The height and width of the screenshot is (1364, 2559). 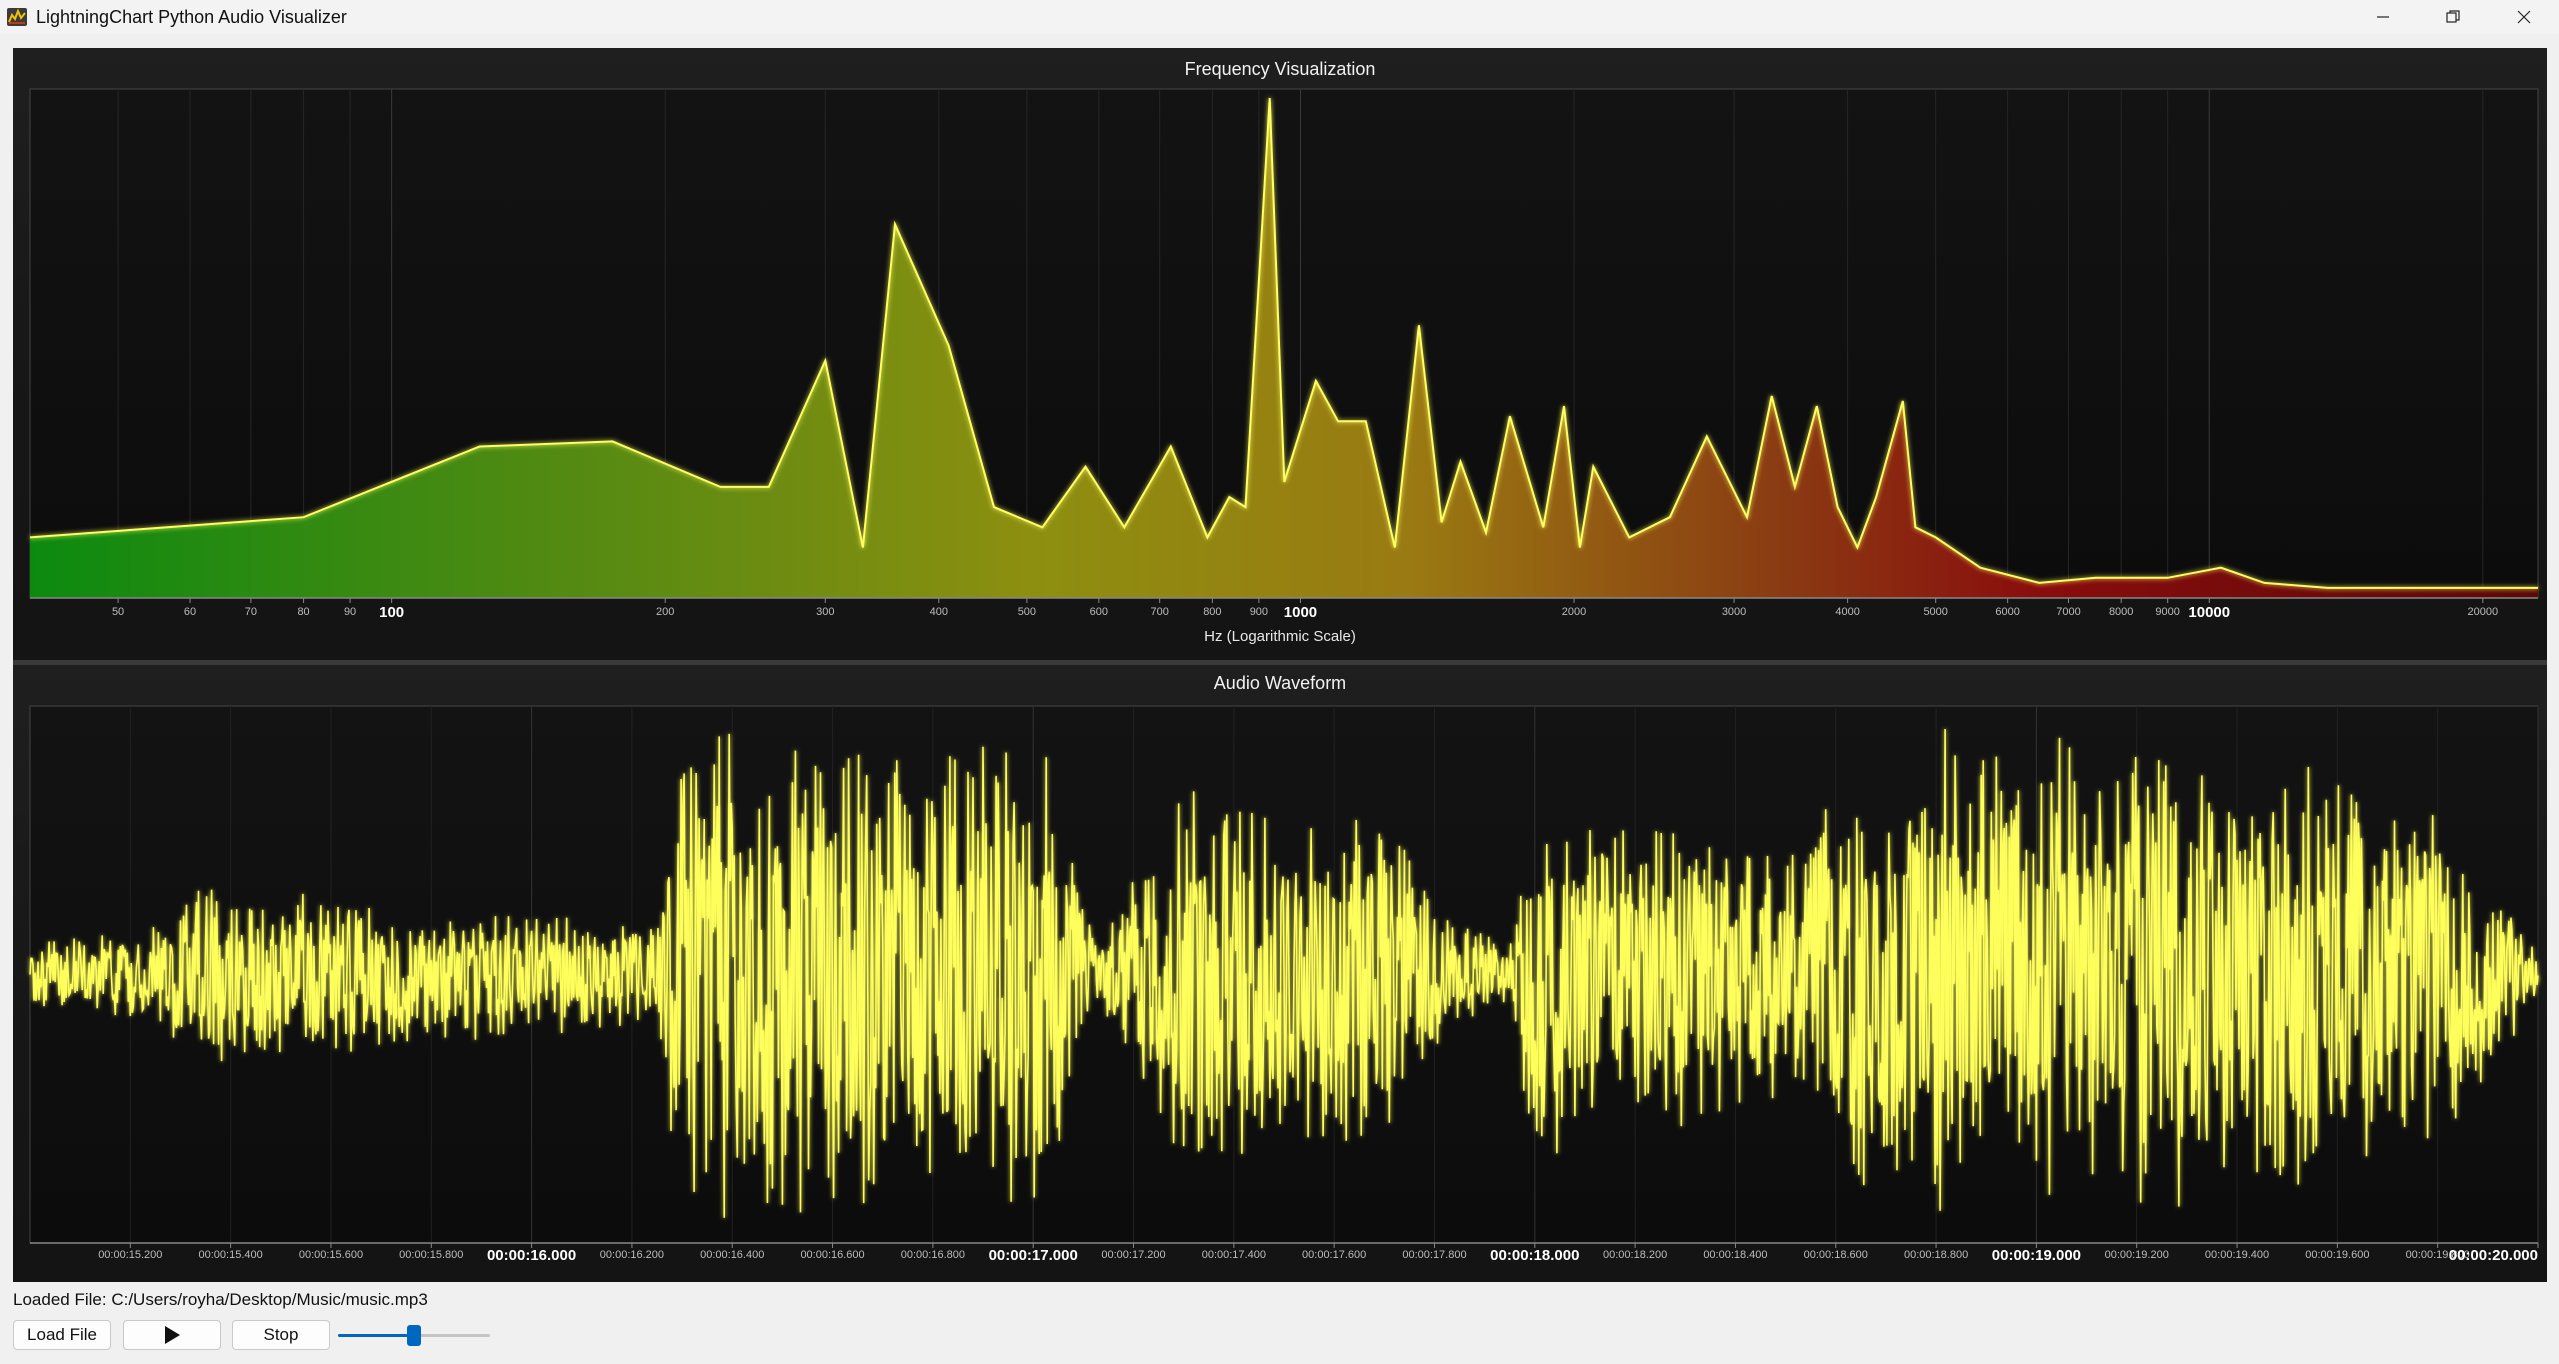 What do you see at coordinates (1836, 1255) in the screenshot?
I see `waveform-tick-label: 00:00:18.600` at bounding box center [1836, 1255].